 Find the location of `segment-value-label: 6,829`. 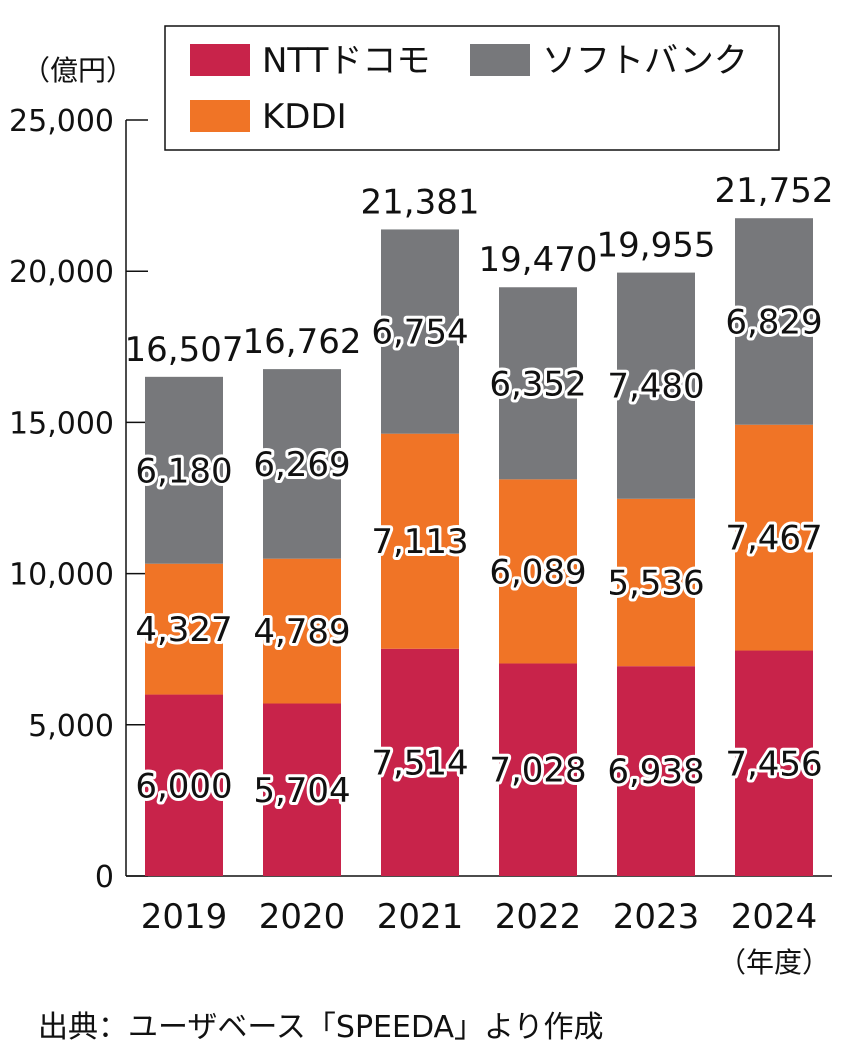

segment-value-label: 6,829 is located at coordinates (773, 322).